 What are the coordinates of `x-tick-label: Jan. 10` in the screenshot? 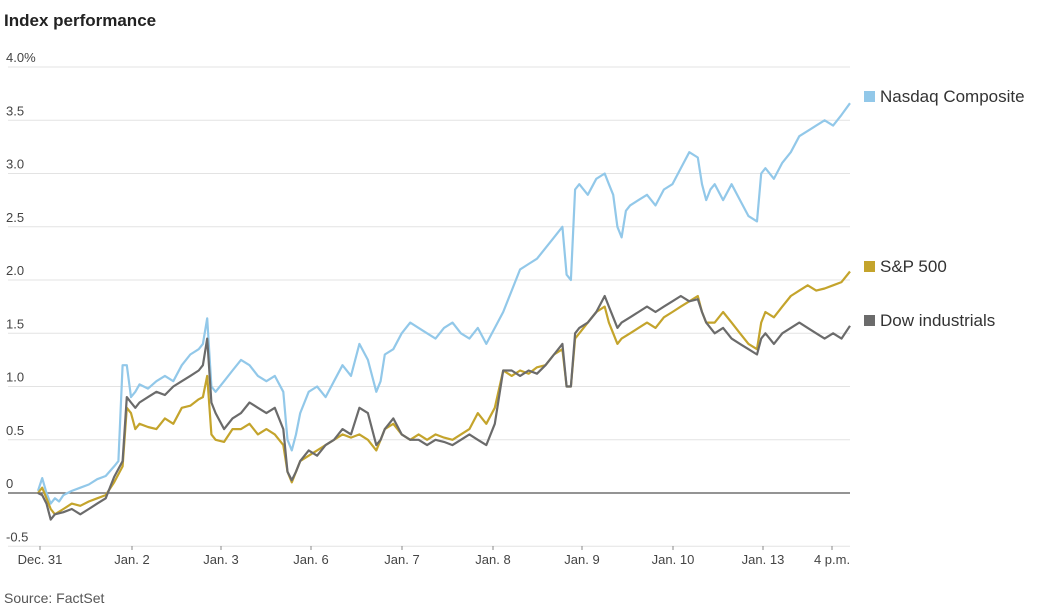 It's located at (673, 559).